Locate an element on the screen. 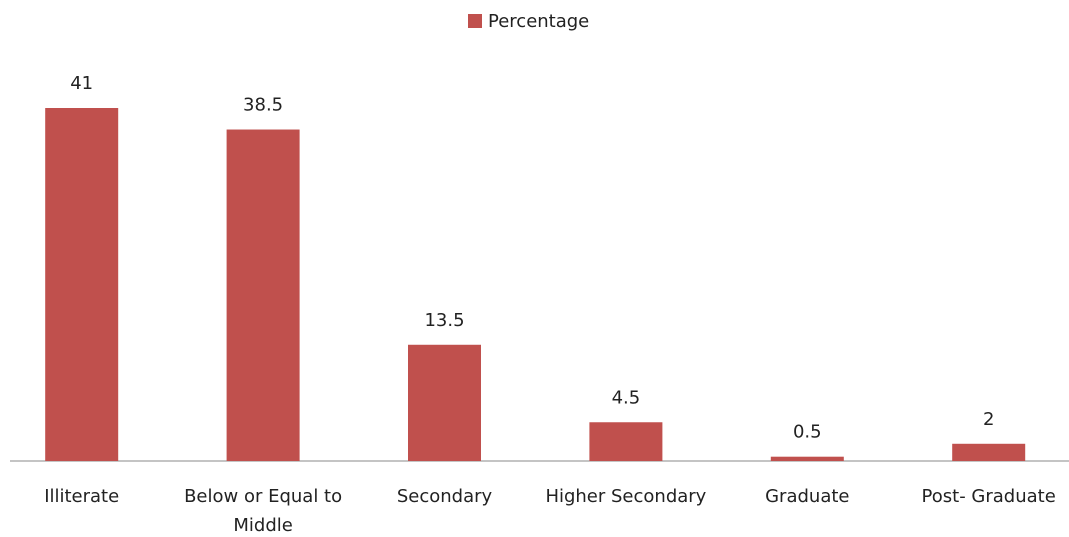 Image resolution: width=1069 pixels, height=537 pixels. x-tick-label: Below or Equal to Middle is located at coordinates (263, 511).